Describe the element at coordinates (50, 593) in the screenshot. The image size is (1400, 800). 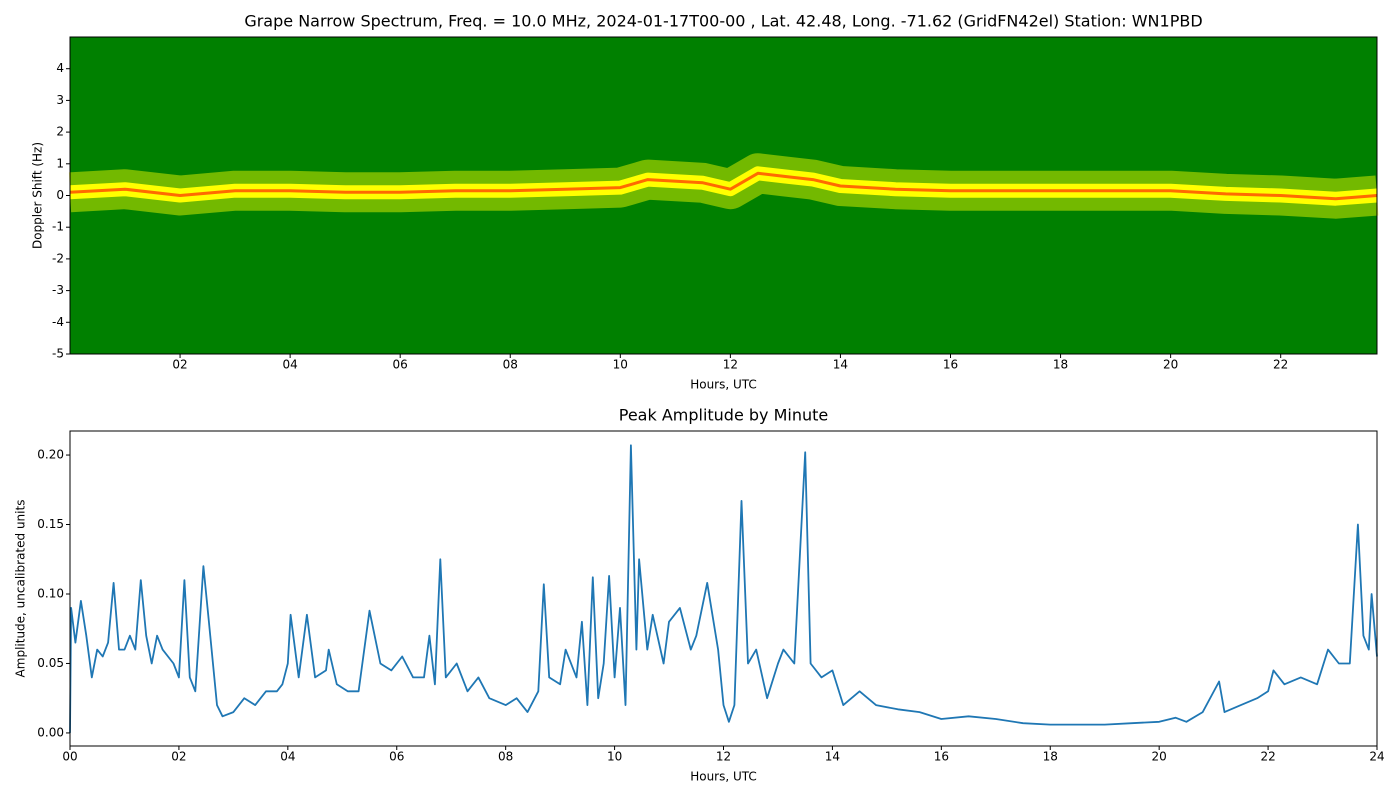
I see `y-tick-label: 0.10` at that location.